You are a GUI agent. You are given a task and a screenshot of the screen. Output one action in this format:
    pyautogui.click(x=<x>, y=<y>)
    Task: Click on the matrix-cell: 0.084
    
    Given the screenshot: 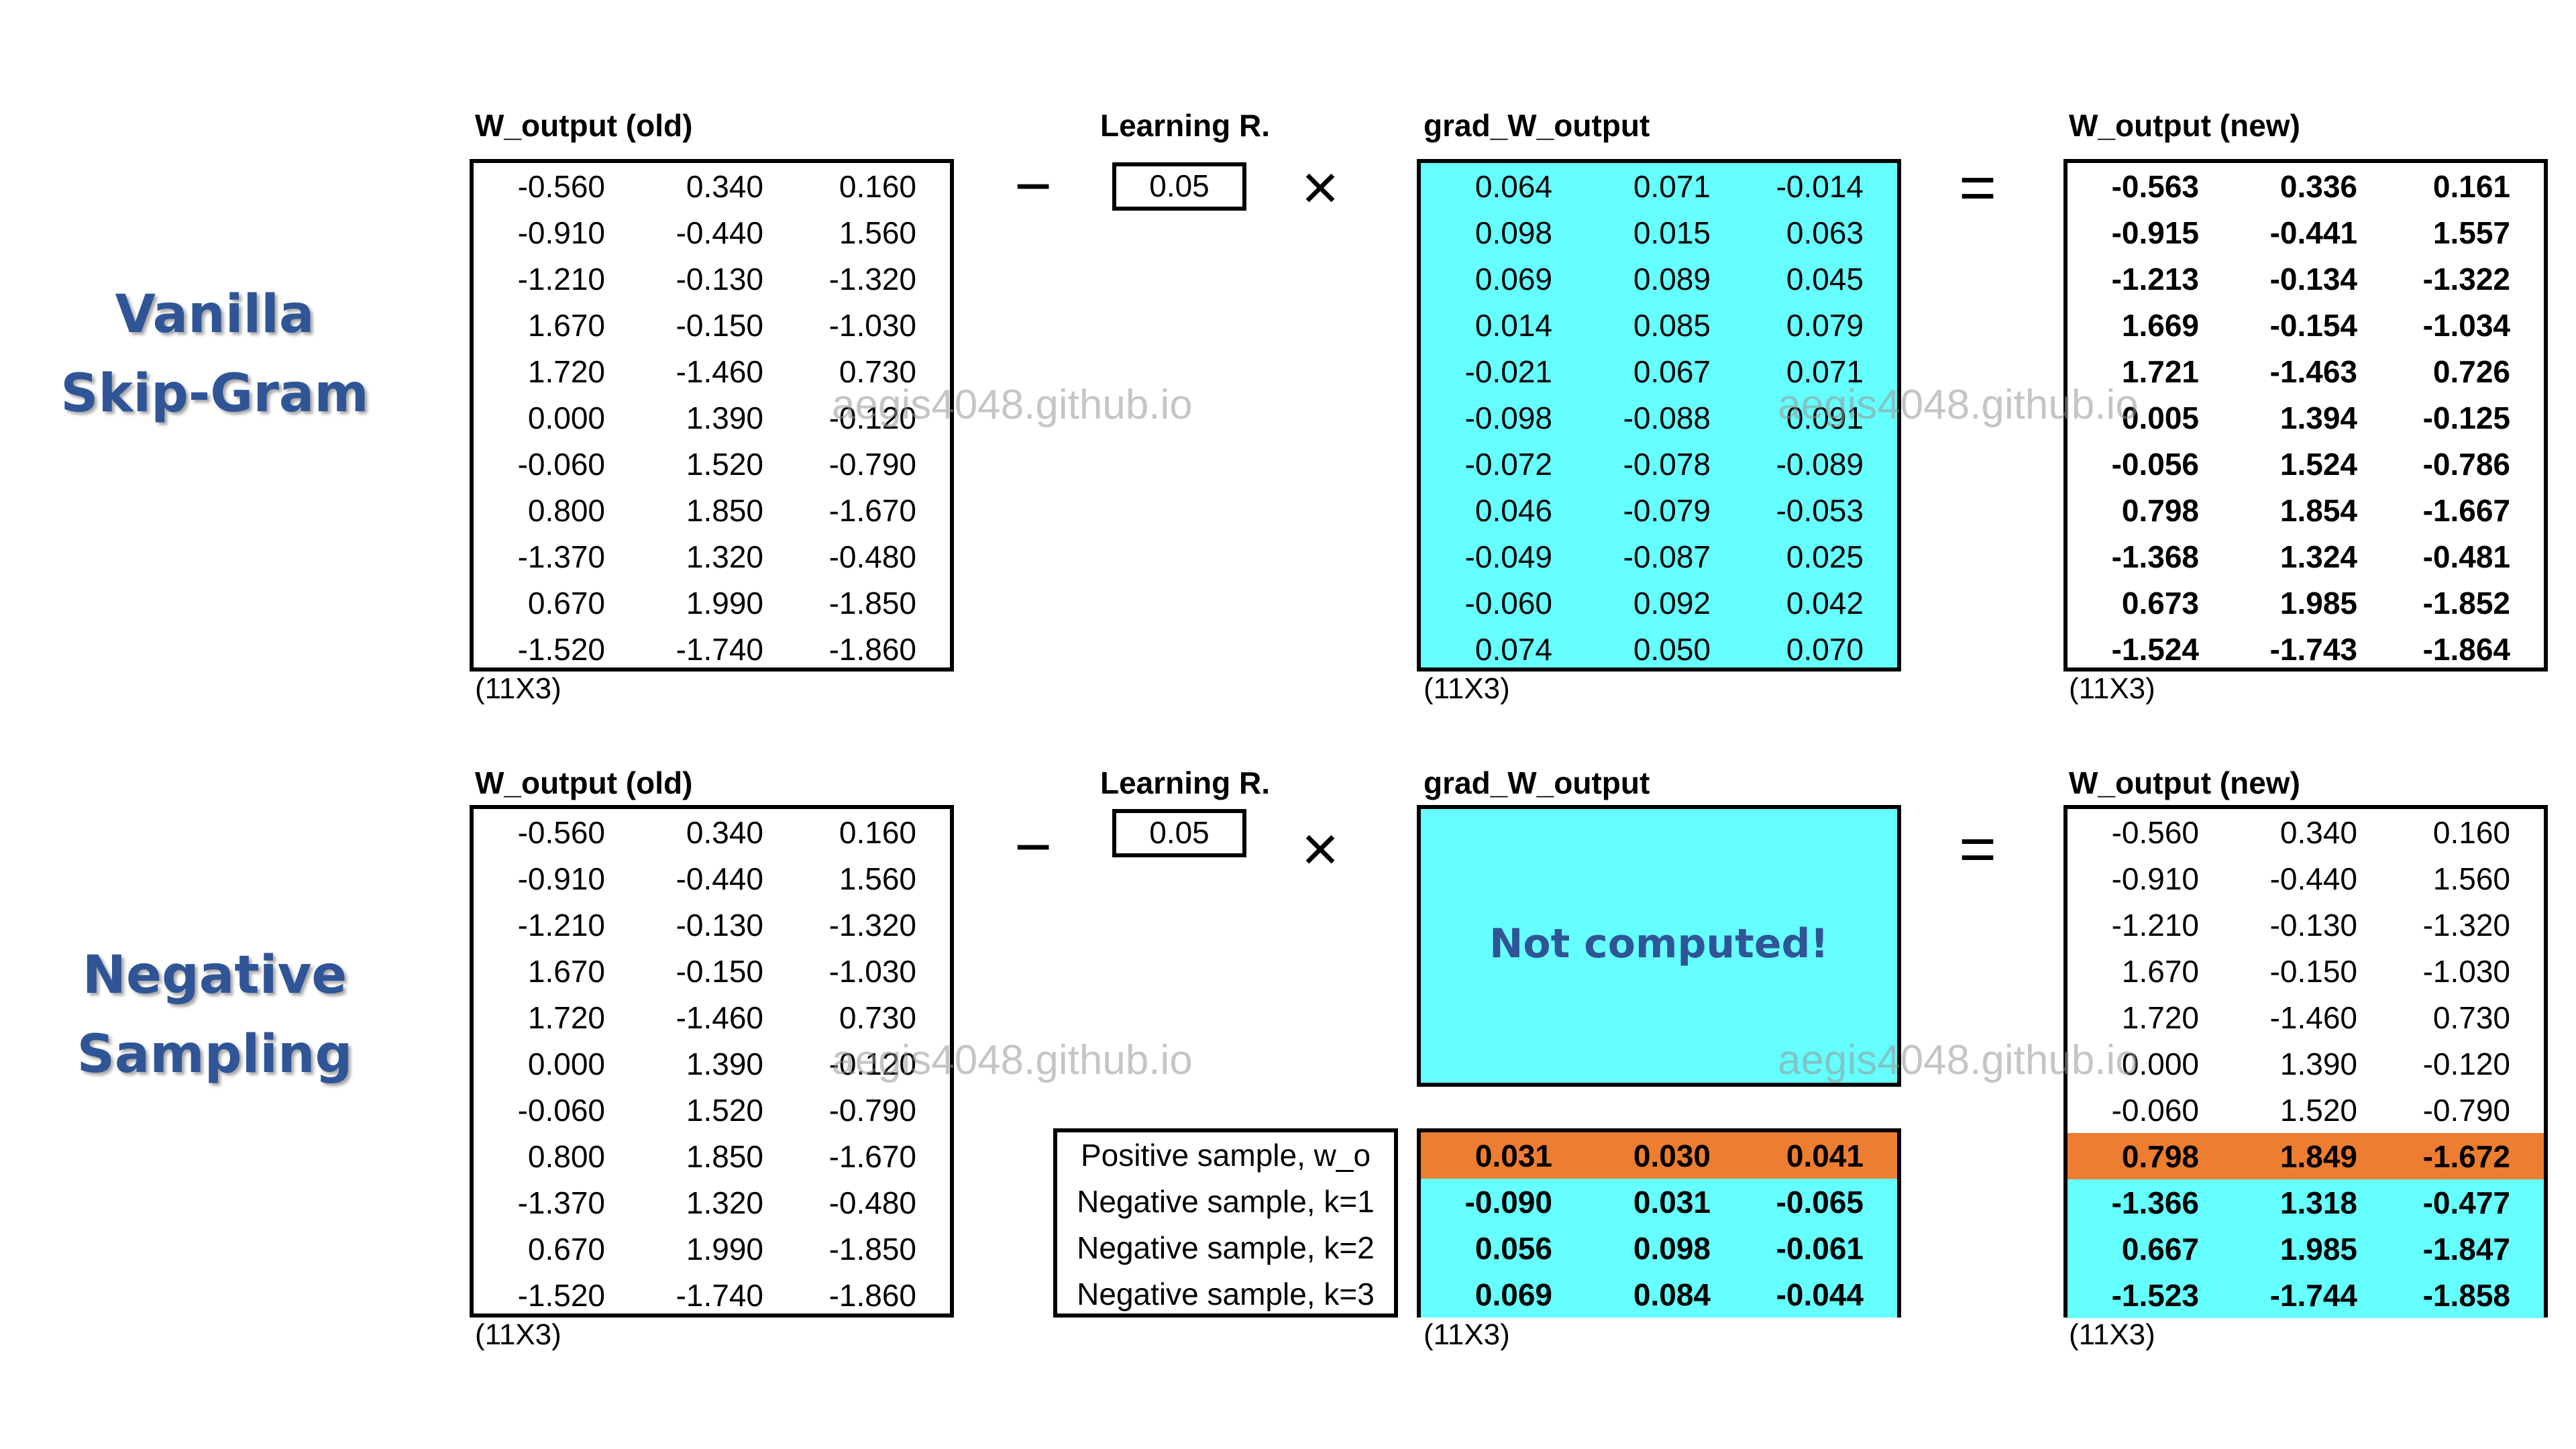 What is the action you would take?
    pyautogui.click(x=1672, y=1294)
    